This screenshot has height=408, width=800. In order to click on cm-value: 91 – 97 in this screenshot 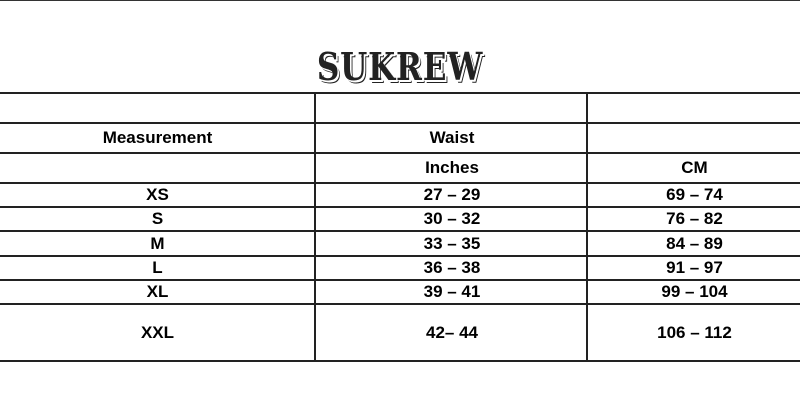, I will do `click(694, 267)`.